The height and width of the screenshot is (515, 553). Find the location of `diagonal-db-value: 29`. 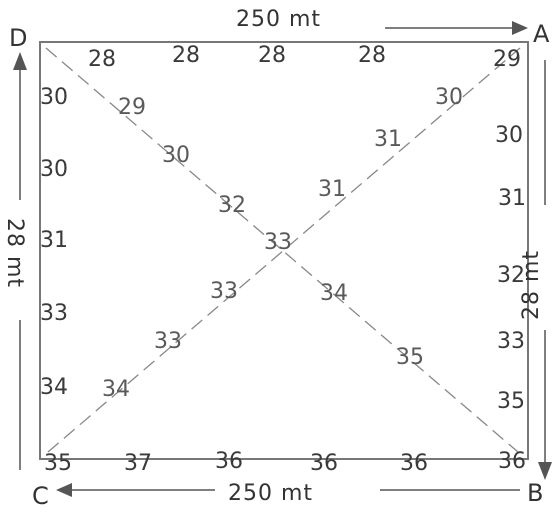

diagonal-db-value: 29 is located at coordinates (132, 107).